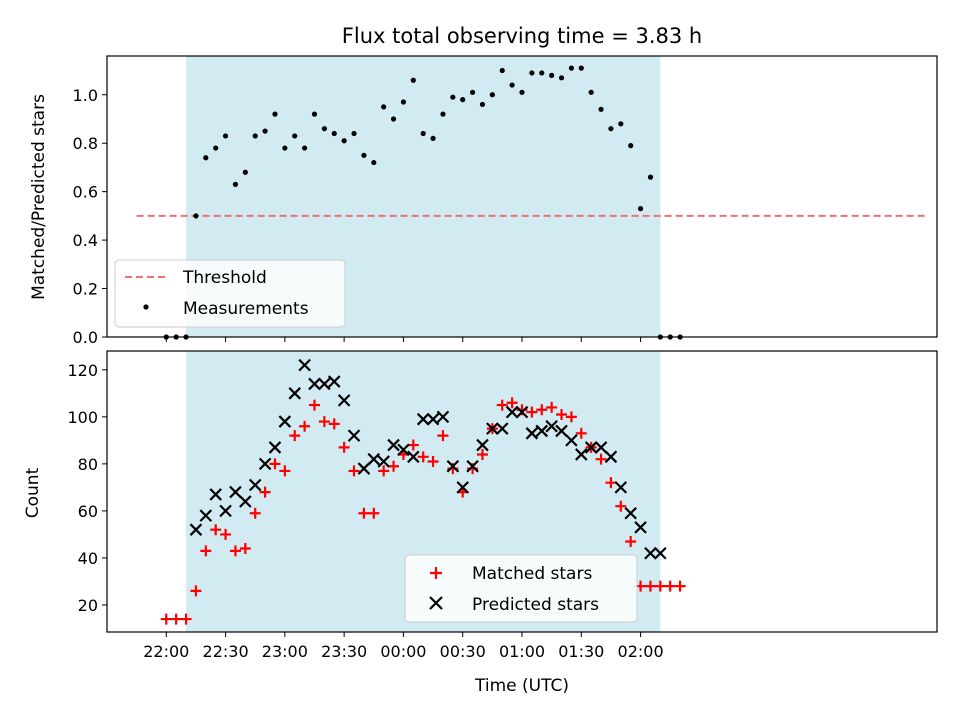  What do you see at coordinates (522, 36) in the screenshot?
I see `chart-title: Flux total observing time = 3.83 h` at bounding box center [522, 36].